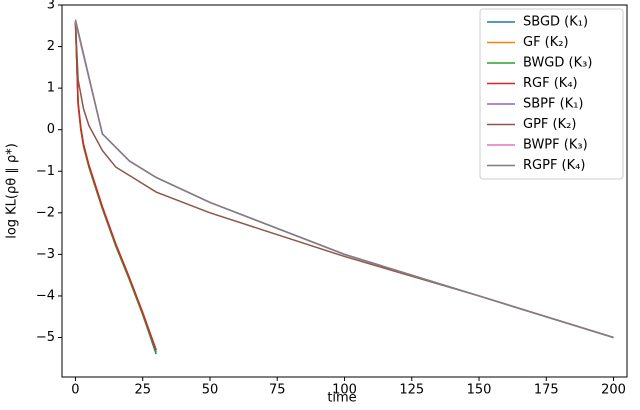 The image size is (640, 410). I want to click on y-tick-label: −3, so click(45, 254).